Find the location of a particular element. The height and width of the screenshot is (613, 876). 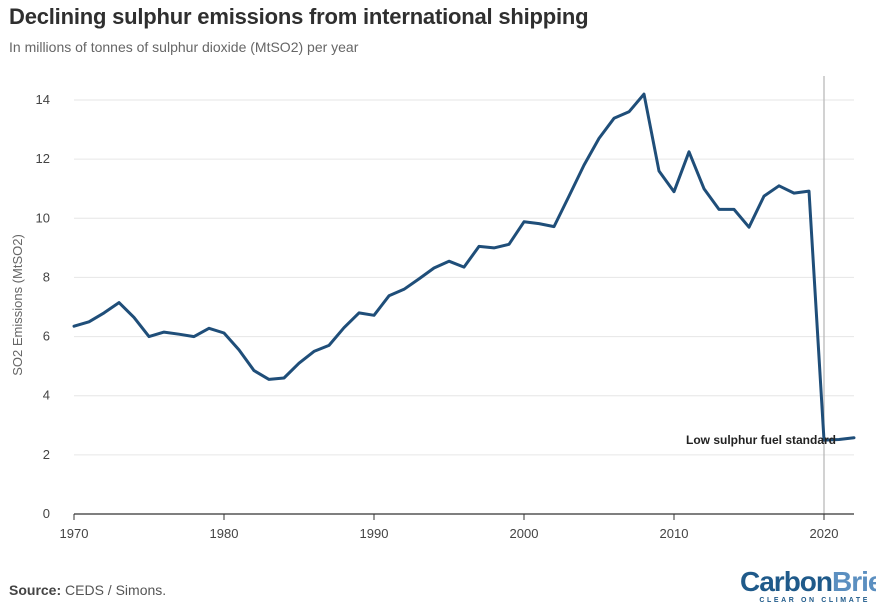

y-tick-label-8: 8 is located at coordinates (46, 276).